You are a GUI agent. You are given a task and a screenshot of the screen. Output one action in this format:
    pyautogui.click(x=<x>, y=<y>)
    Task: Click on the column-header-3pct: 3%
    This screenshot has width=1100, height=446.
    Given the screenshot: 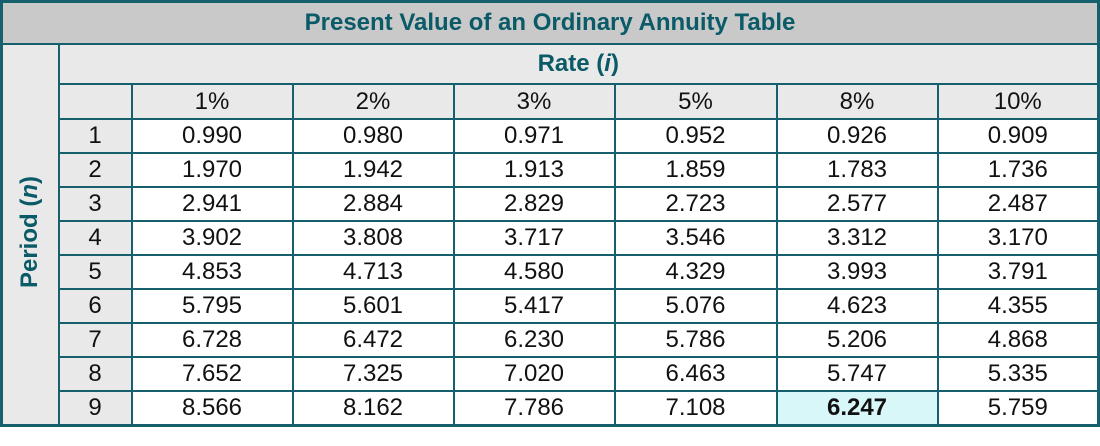 What is the action you would take?
    pyautogui.click(x=534, y=101)
    